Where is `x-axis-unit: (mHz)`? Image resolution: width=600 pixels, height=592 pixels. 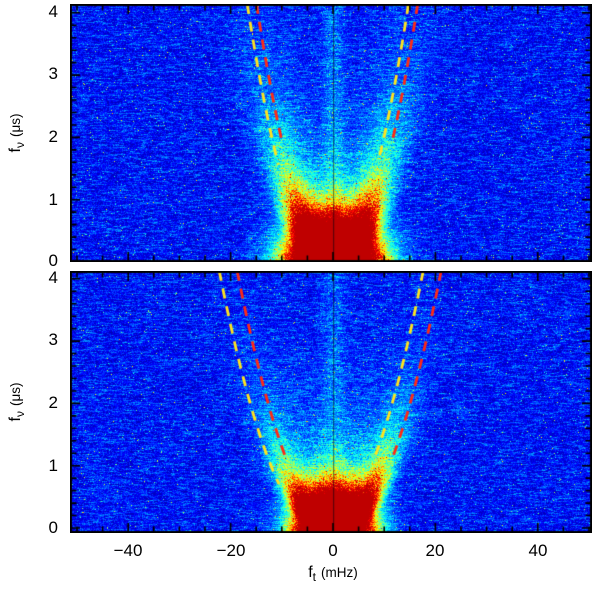
x-axis-unit: (mHz) is located at coordinates (339, 572).